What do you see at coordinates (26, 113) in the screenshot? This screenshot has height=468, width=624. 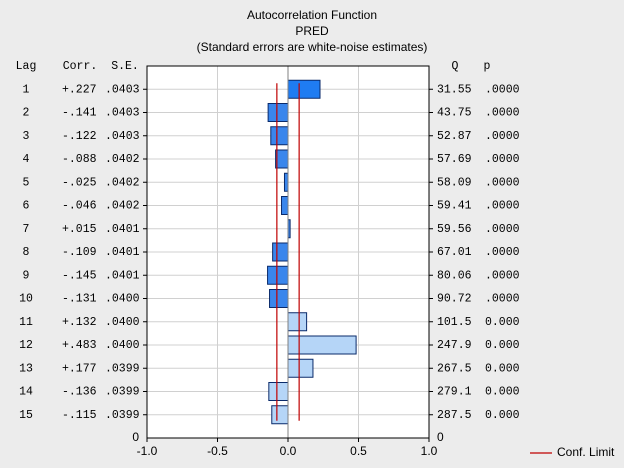 I see `lag-label: 2` at bounding box center [26, 113].